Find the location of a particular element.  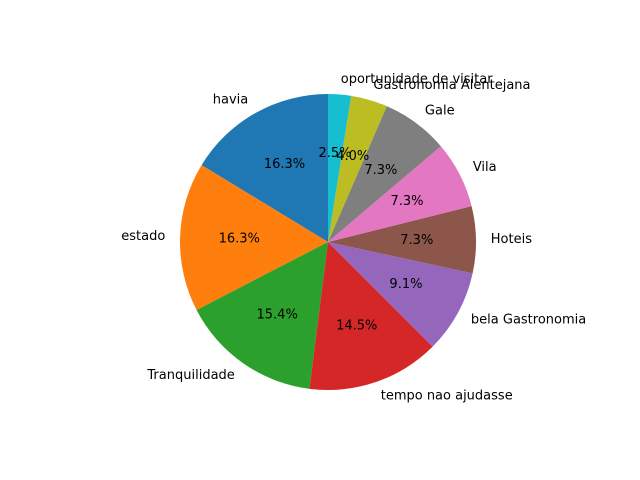

pie-slice-vila is located at coordinates (400, 194).